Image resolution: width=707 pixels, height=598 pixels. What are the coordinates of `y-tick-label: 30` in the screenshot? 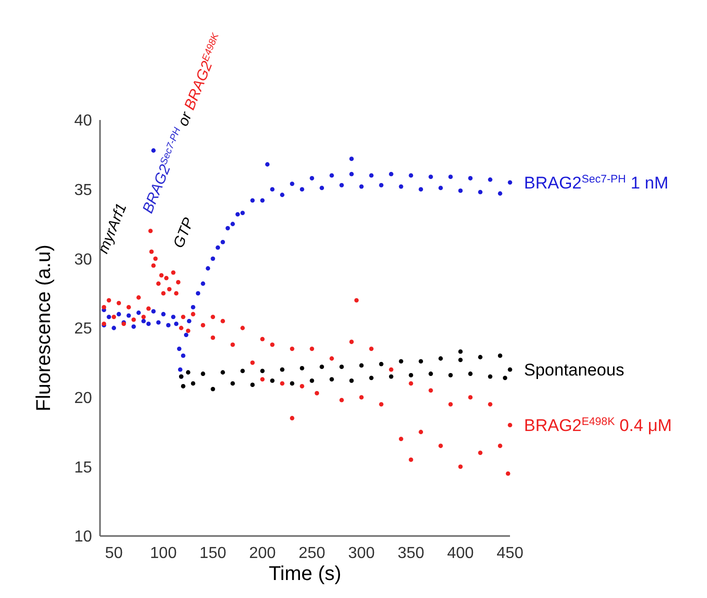 It's located at (83, 259).